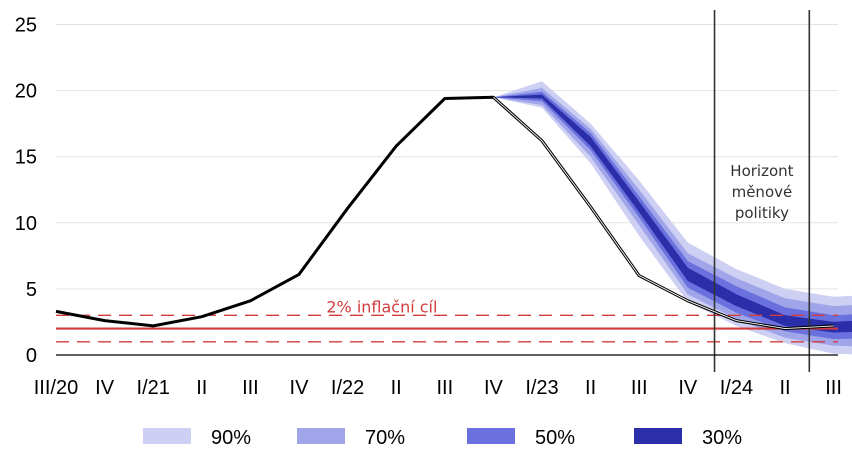 The image size is (852, 451). I want to click on horizon-label-line: měnové, so click(762, 192).